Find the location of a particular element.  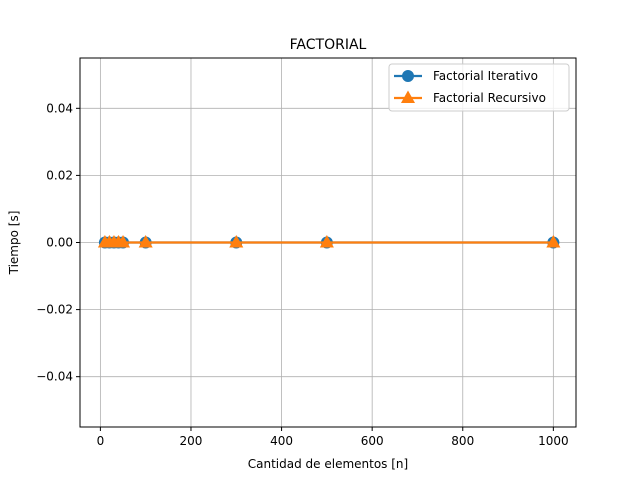

x-tick-label: 1000 is located at coordinates (553, 441).